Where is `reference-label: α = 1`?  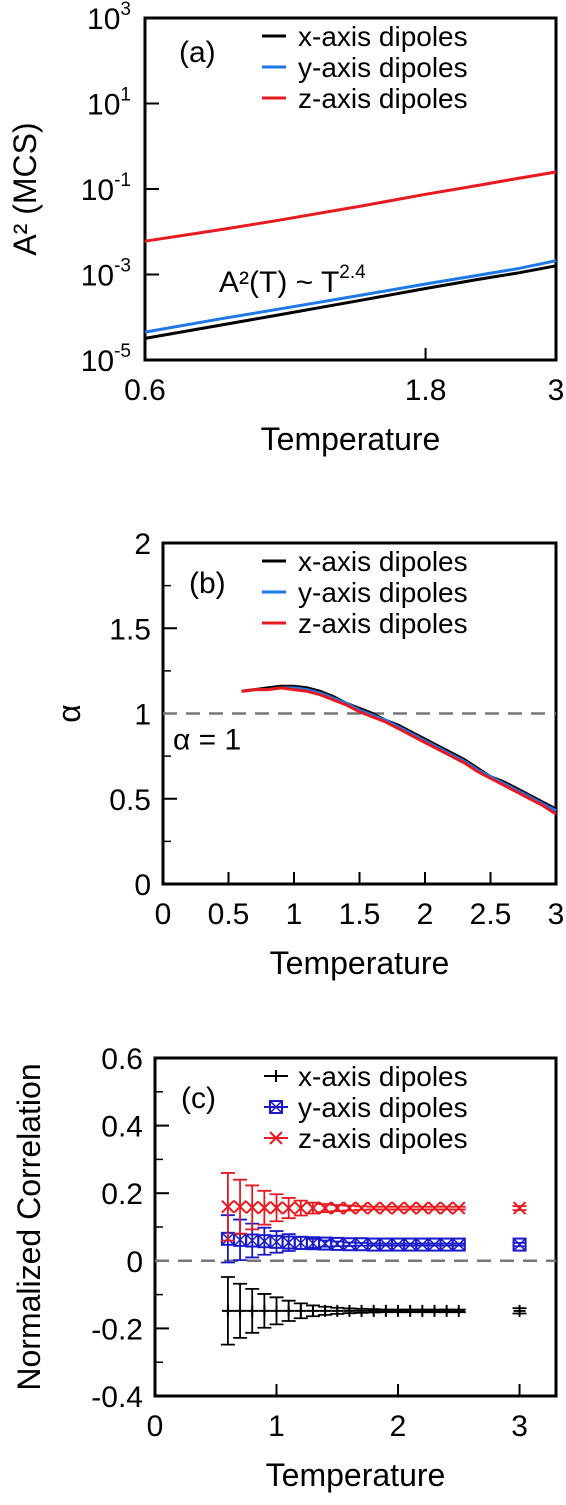
reference-label: α = 1 is located at coordinates (207, 740).